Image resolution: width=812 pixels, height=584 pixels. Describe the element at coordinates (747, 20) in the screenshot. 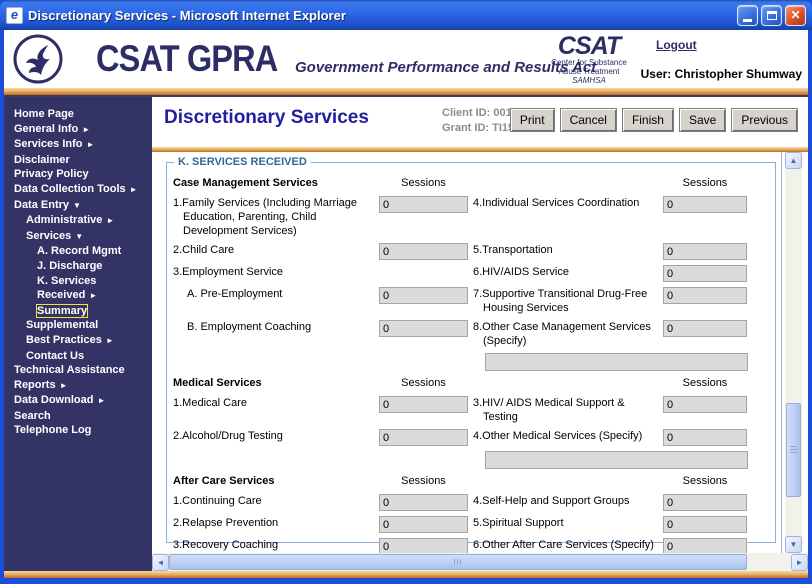

I see `minimize-icon` at that location.